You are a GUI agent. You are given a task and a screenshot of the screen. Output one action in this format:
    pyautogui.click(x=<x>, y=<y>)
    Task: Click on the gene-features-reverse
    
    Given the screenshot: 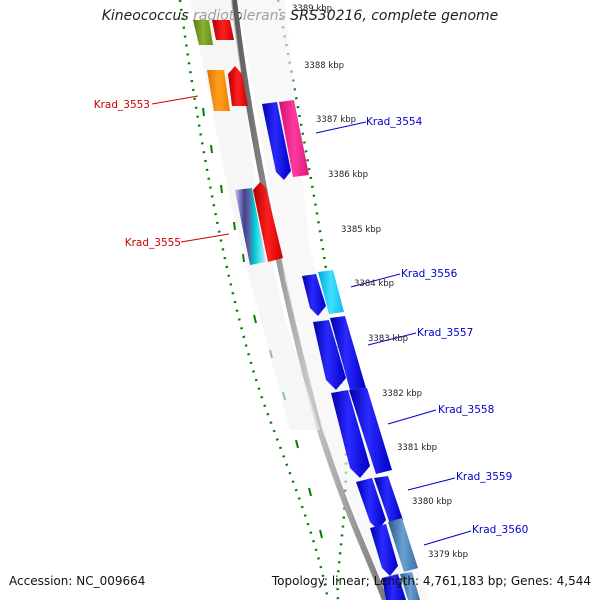 What is the action you would take?
    pyautogui.click(x=238, y=142)
    